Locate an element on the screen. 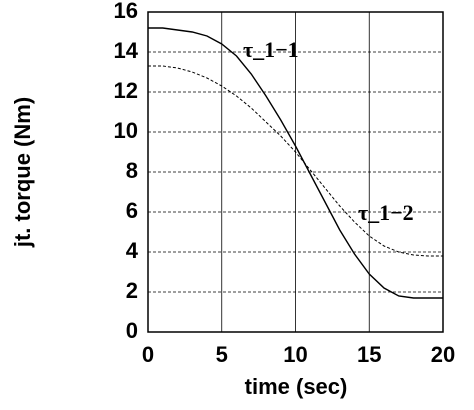  line-label: τ_1−1 is located at coordinates (271, 49).